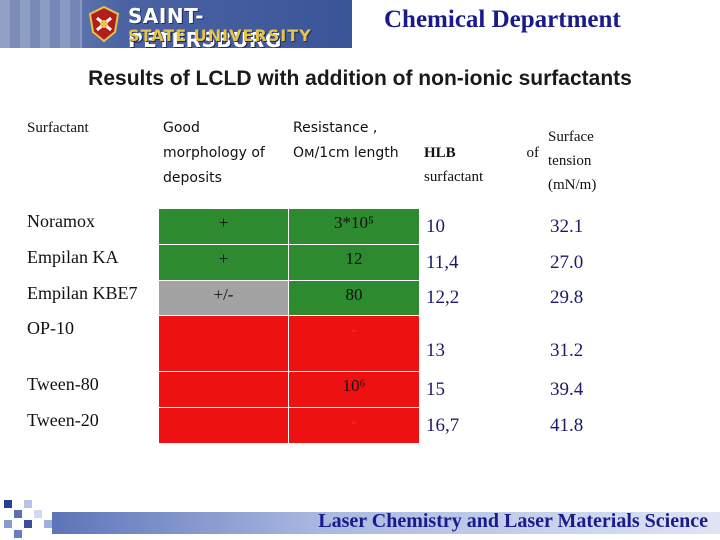 The height and width of the screenshot is (540, 720). Describe the element at coordinates (481, 262) in the screenshot. I see `row-hlb: 11,4` at that location.